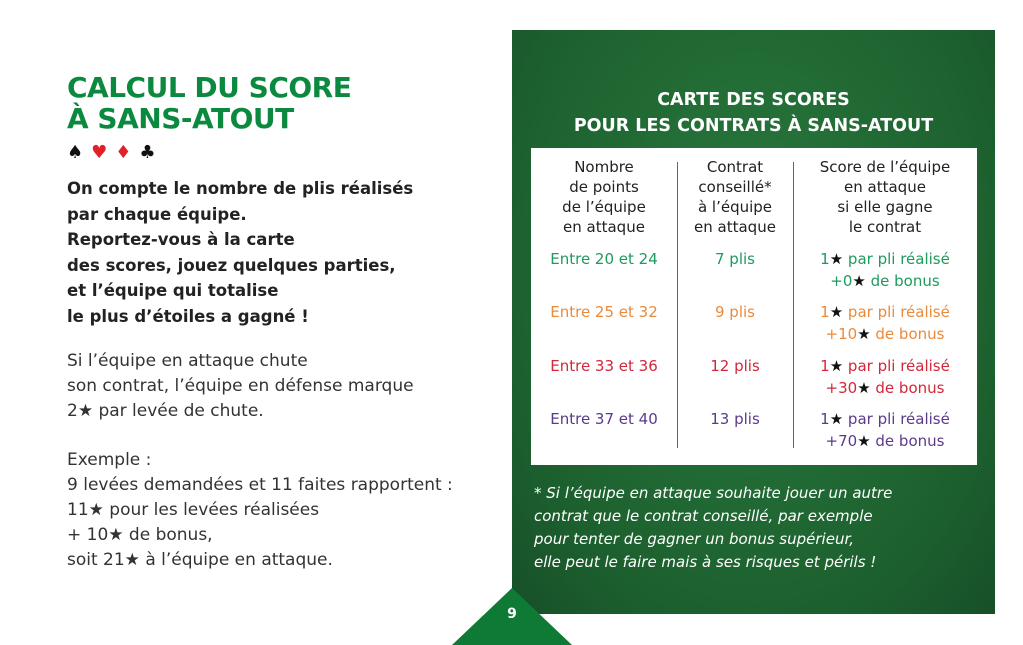 This screenshot has height=645, width=1023. What do you see at coordinates (735, 197) in the screenshot?
I see `column-header: Contrat conseillé* à l’équipe en attaque` at bounding box center [735, 197].